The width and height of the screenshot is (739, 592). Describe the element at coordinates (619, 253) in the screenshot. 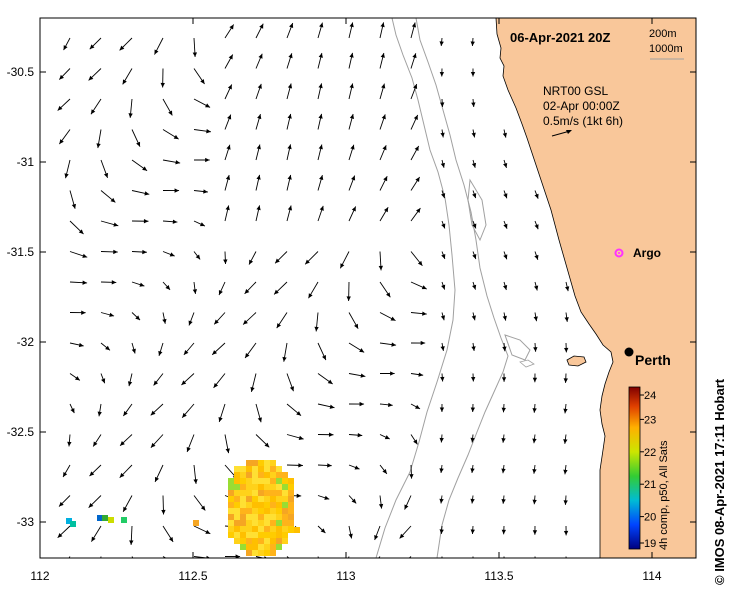

I see `argo-marker` at that location.